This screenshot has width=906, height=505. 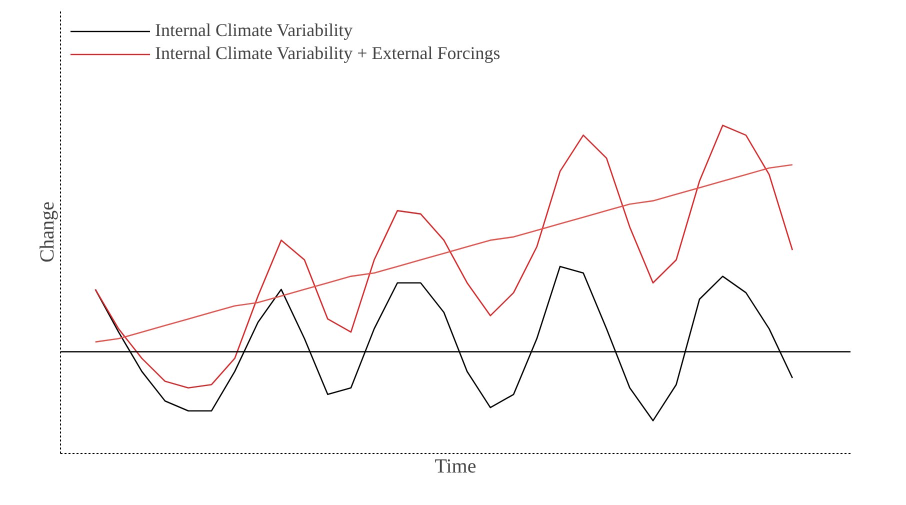 What do you see at coordinates (47, 232) in the screenshot?
I see `y-axis-title: Change` at bounding box center [47, 232].